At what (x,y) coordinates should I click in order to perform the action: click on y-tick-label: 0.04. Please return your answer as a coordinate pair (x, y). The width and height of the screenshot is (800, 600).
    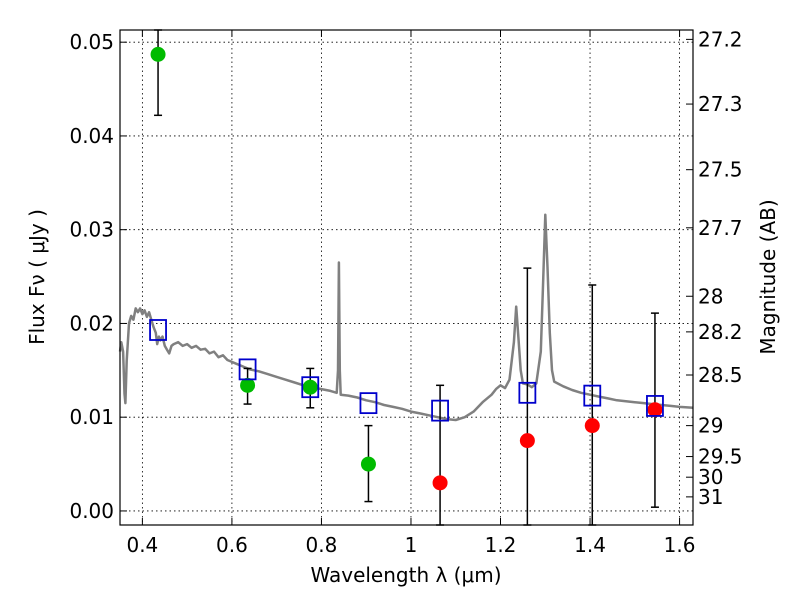
    Looking at the image, I should click on (91, 136).